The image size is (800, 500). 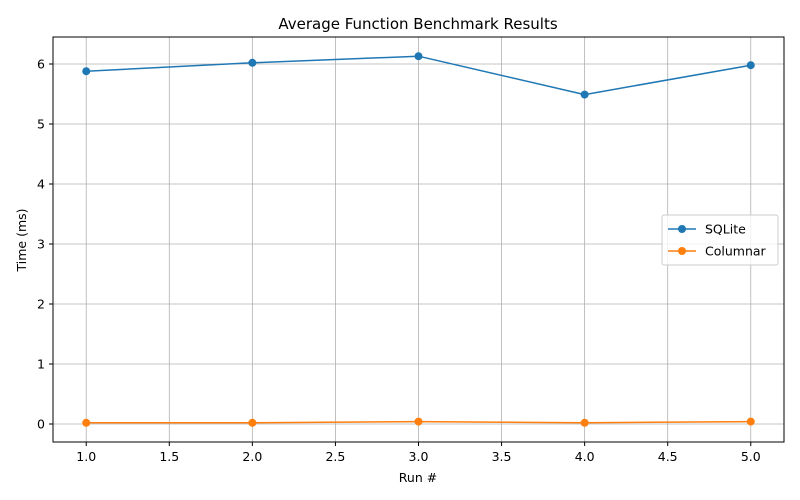 What do you see at coordinates (41, 424) in the screenshot?
I see `y-tick-label: 0` at bounding box center [41, 424].